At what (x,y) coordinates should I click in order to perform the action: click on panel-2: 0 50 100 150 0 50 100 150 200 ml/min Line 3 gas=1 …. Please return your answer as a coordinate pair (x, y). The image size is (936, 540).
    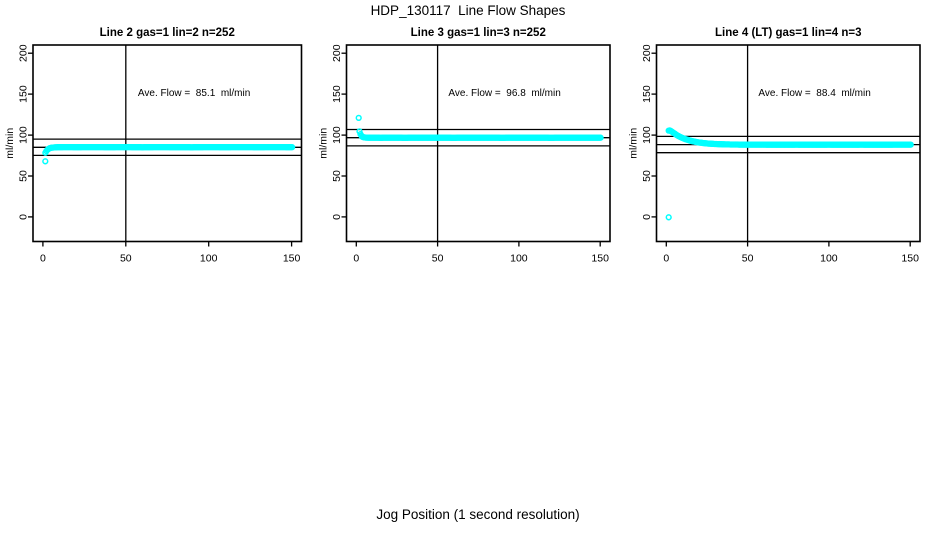
    Looking at the image, I should click on (464, 146).